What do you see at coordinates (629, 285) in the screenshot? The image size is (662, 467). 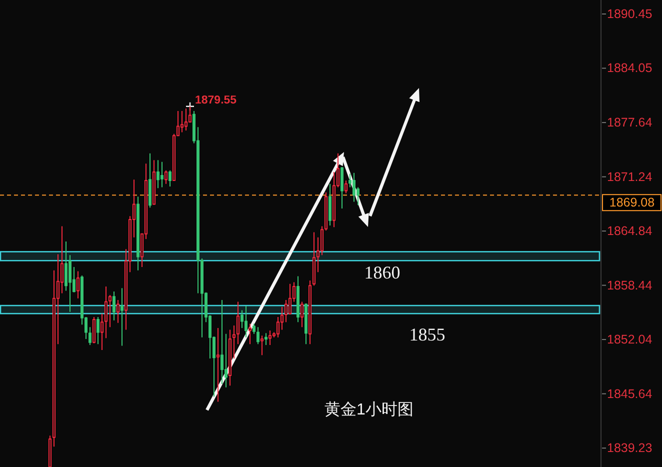 I see `y-tick-label: 1858.44` at bounding box center [629, 285].